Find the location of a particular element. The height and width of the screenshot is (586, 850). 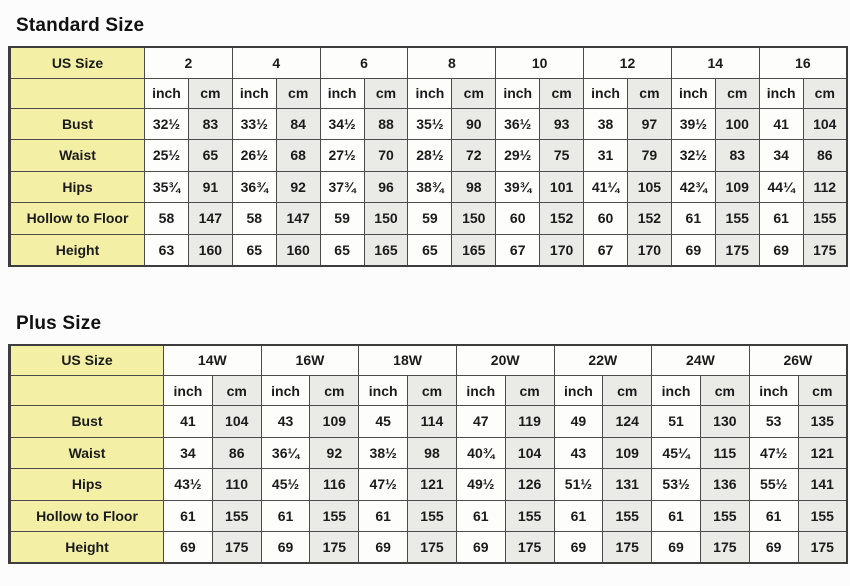

inch-value-cell: 31 is located at coordinates (605, 155).